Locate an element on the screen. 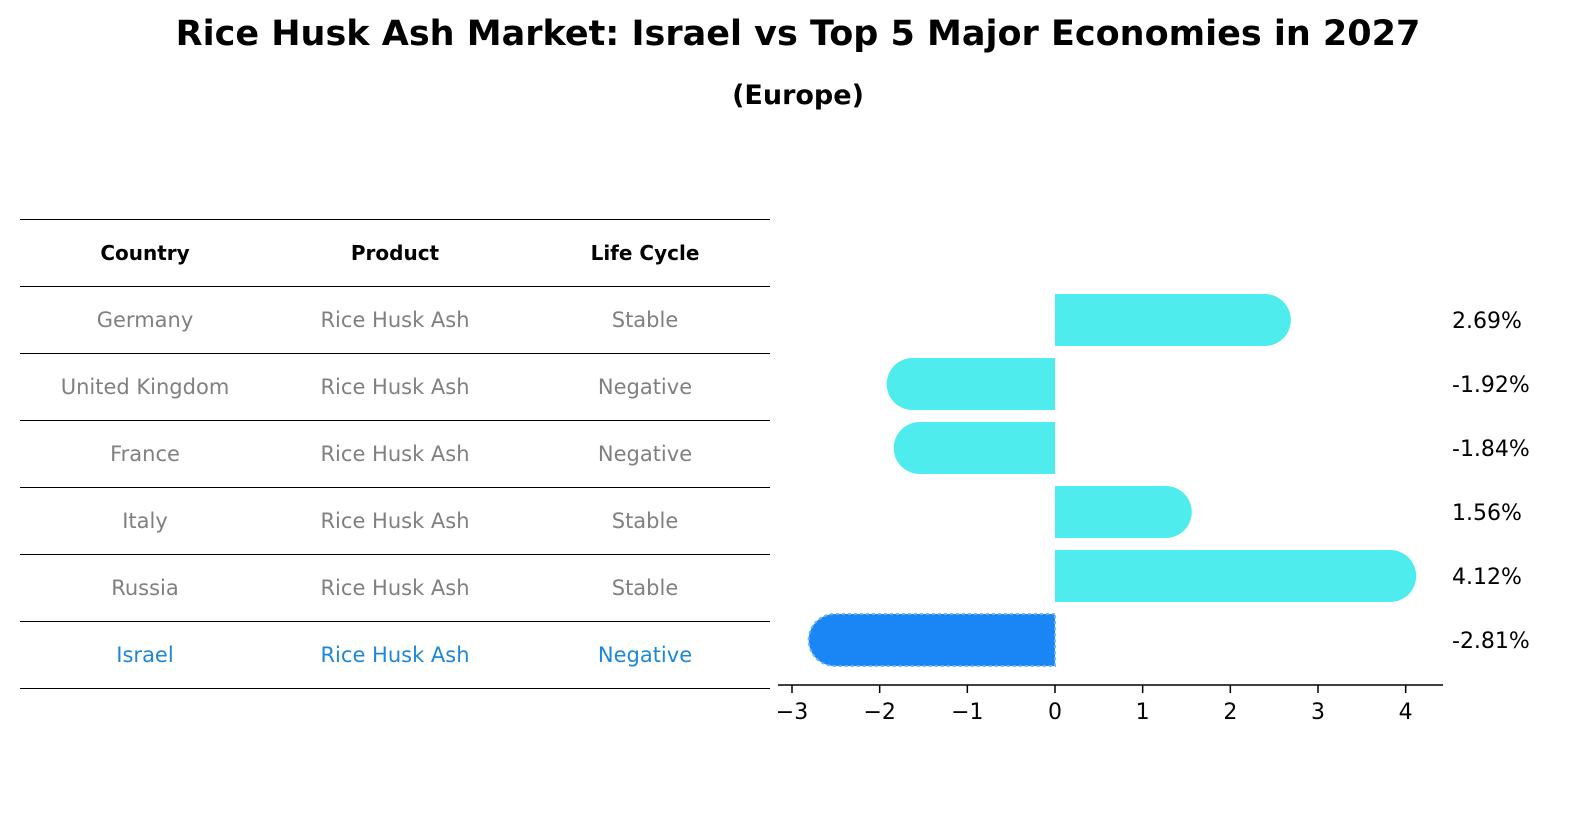 The height and width of the screenshot is (823, 1596). value-label: 1.56% is located at coordinates (1487, 513).